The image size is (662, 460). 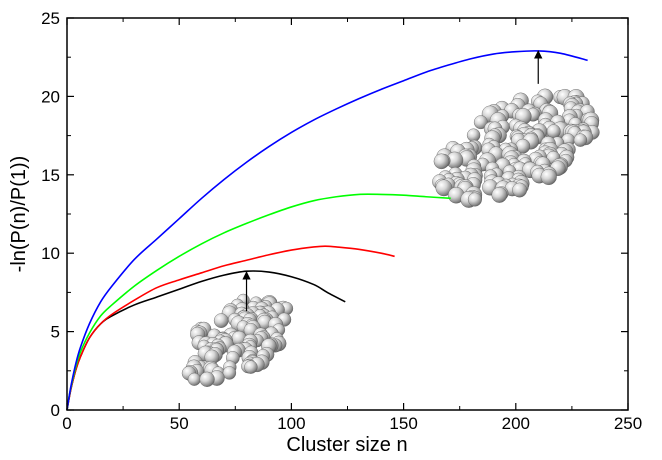 What do you see at coordinates (55, 332) in the screenshot?
I see `y-tick-label: 5` at bounding box center [55, 332].